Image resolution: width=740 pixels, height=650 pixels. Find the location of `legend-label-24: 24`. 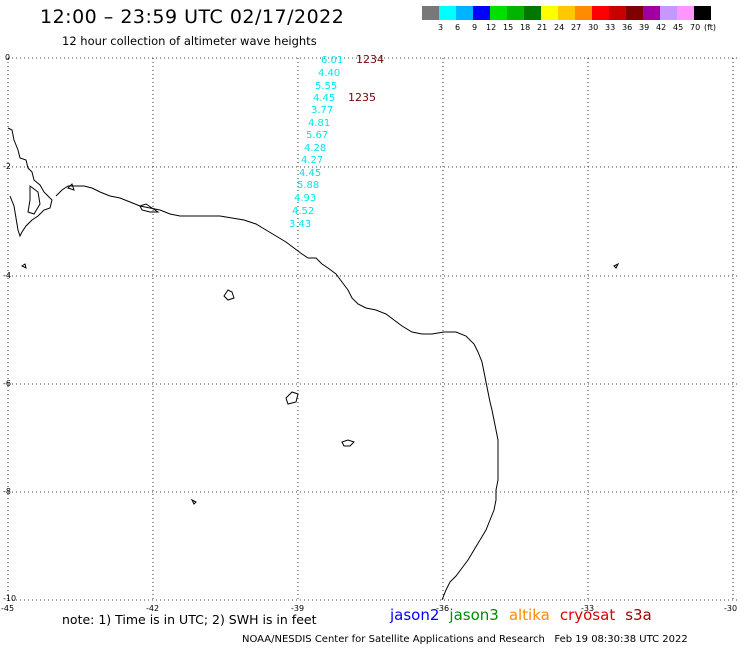

legend-label-24: 24 is located at coordinates (559, 27).